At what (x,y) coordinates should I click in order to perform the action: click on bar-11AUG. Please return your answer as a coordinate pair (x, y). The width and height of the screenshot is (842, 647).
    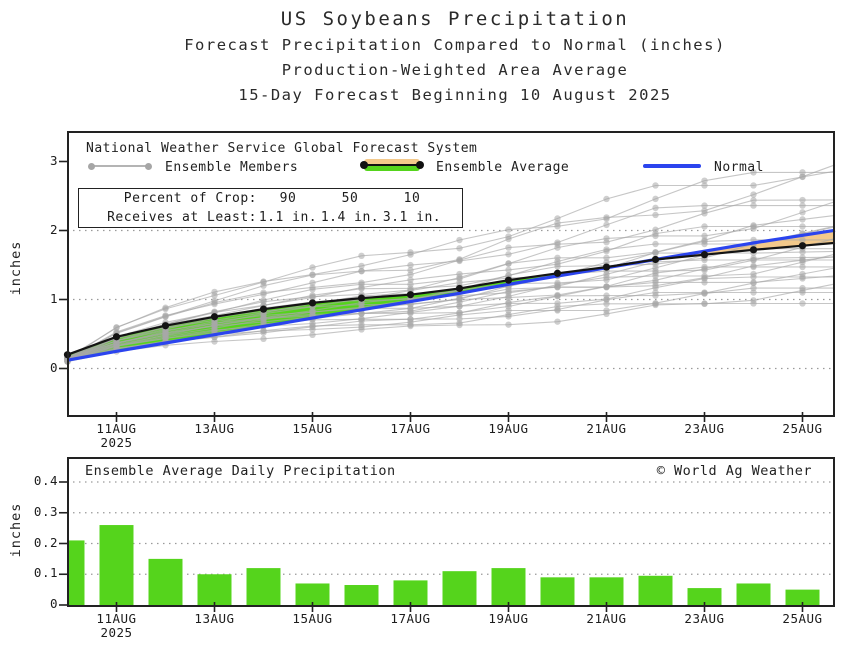
    Looking at the image, I should click on (116, 565).